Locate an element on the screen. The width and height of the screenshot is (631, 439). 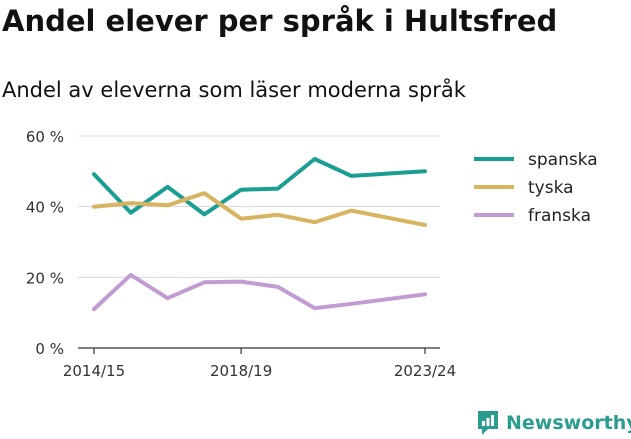
x-tick-label: 2018/19 is located at coordinates (241, 371).